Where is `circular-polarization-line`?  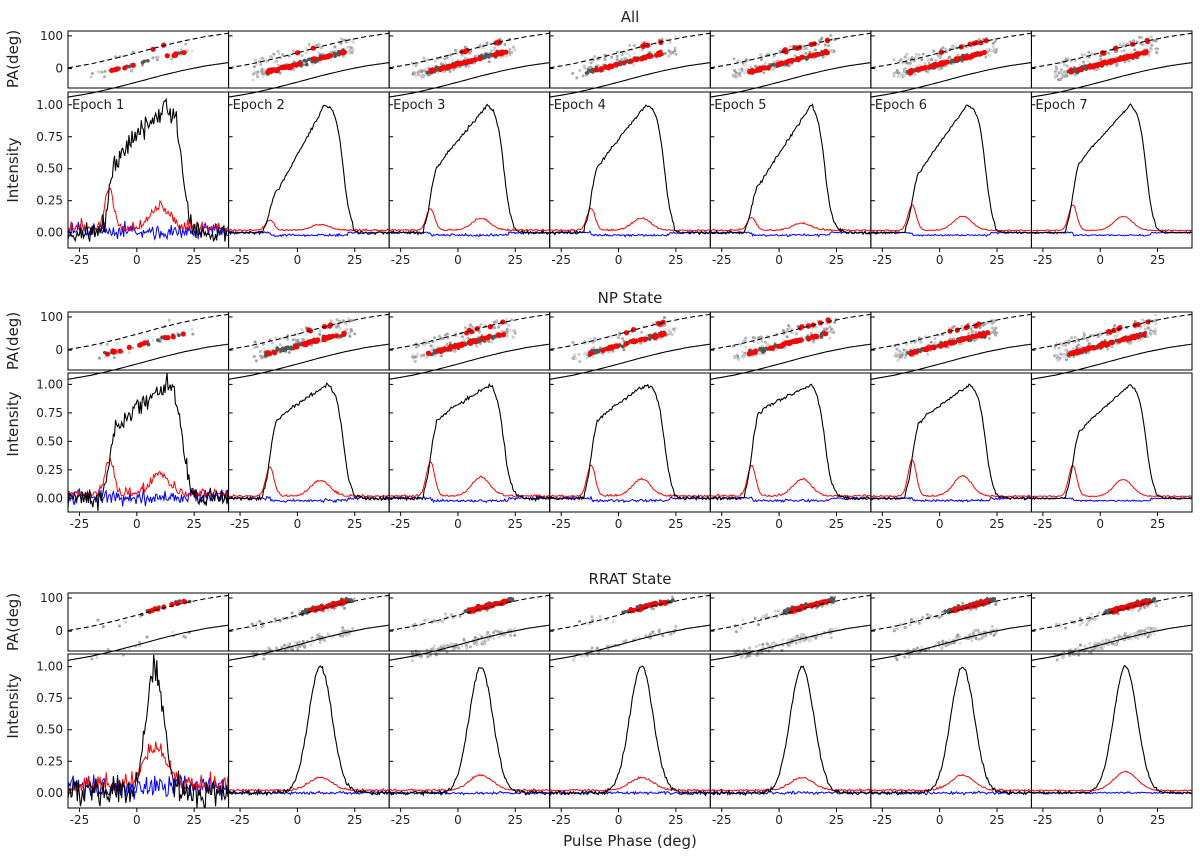 circular-polarization-line is located at coordinates (469, 793).